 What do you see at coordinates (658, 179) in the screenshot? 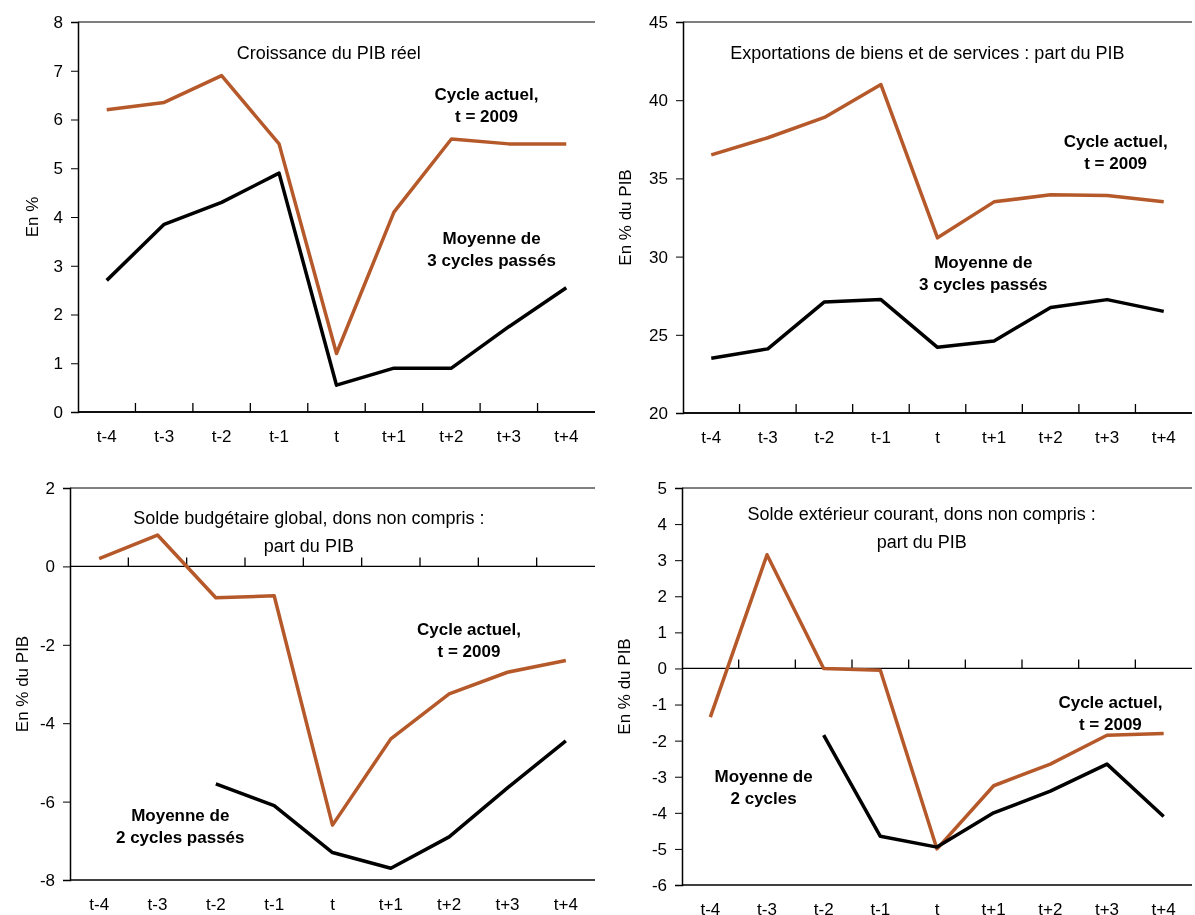
I see `y-tick-label: 35` at bounding box center [658, 179].